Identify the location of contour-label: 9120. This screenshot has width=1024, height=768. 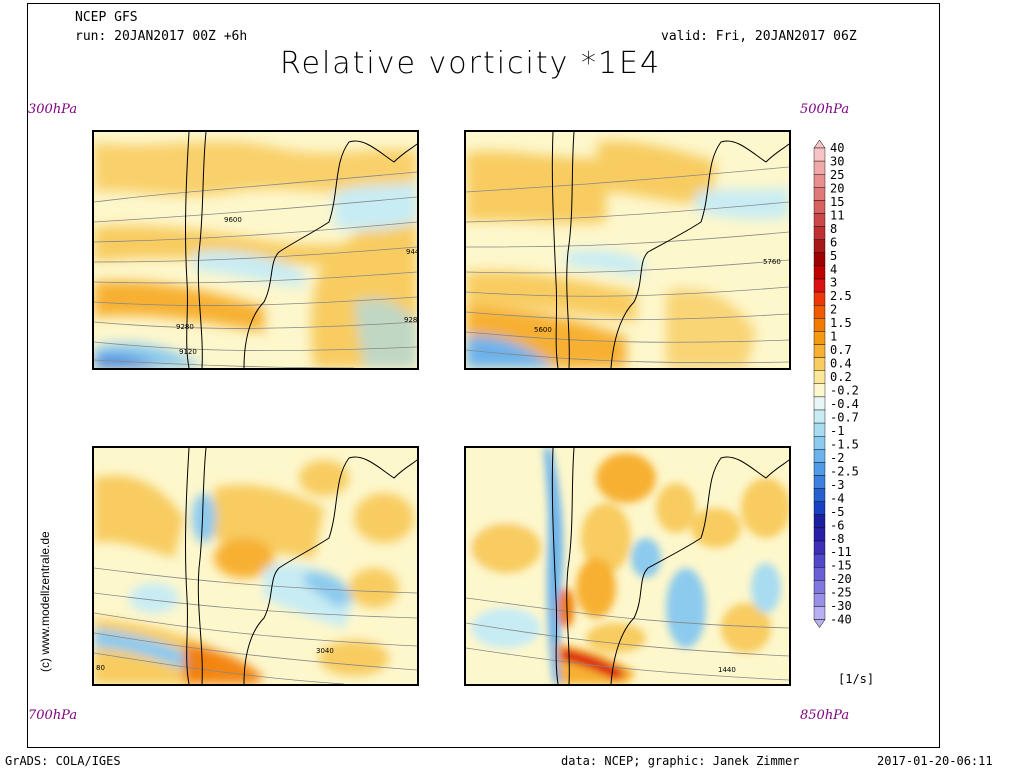
(188, 352).